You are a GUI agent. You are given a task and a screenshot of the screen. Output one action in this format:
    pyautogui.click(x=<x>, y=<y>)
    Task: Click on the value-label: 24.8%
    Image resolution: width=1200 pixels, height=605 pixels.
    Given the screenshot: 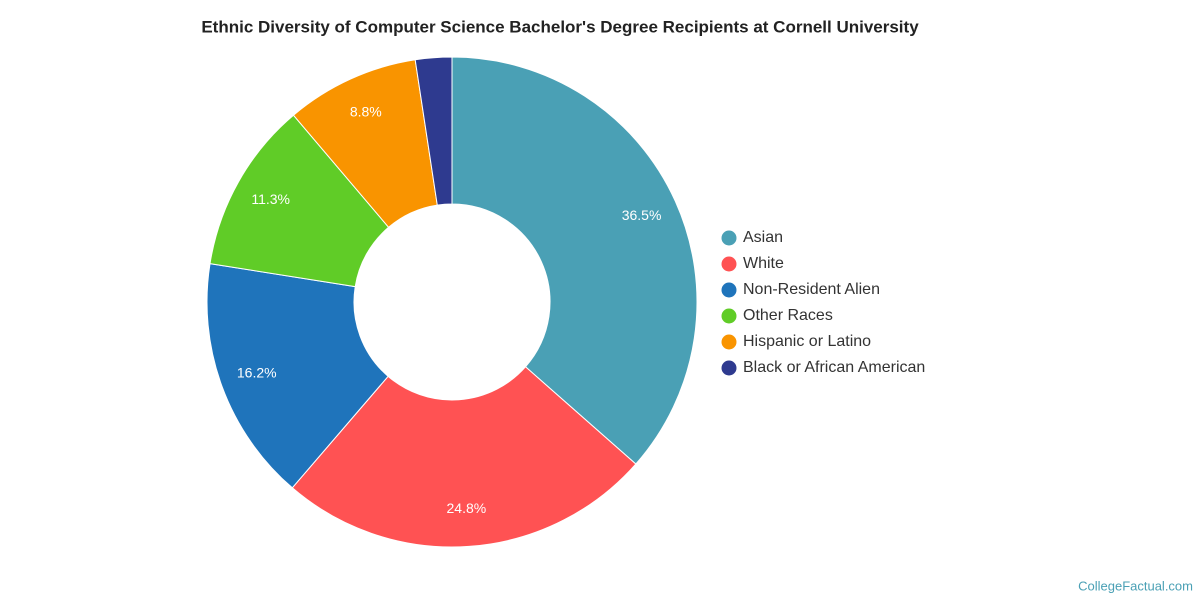 What is the action you would take?
    pyautogui.click(x=467, y=508)
    